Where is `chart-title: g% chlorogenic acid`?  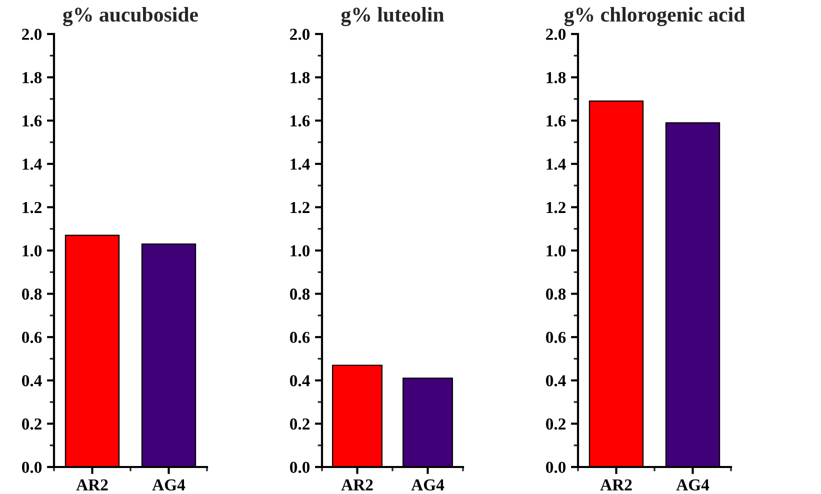 chart-title: g% chlorogenic acid is located at coordinates (654, 16).